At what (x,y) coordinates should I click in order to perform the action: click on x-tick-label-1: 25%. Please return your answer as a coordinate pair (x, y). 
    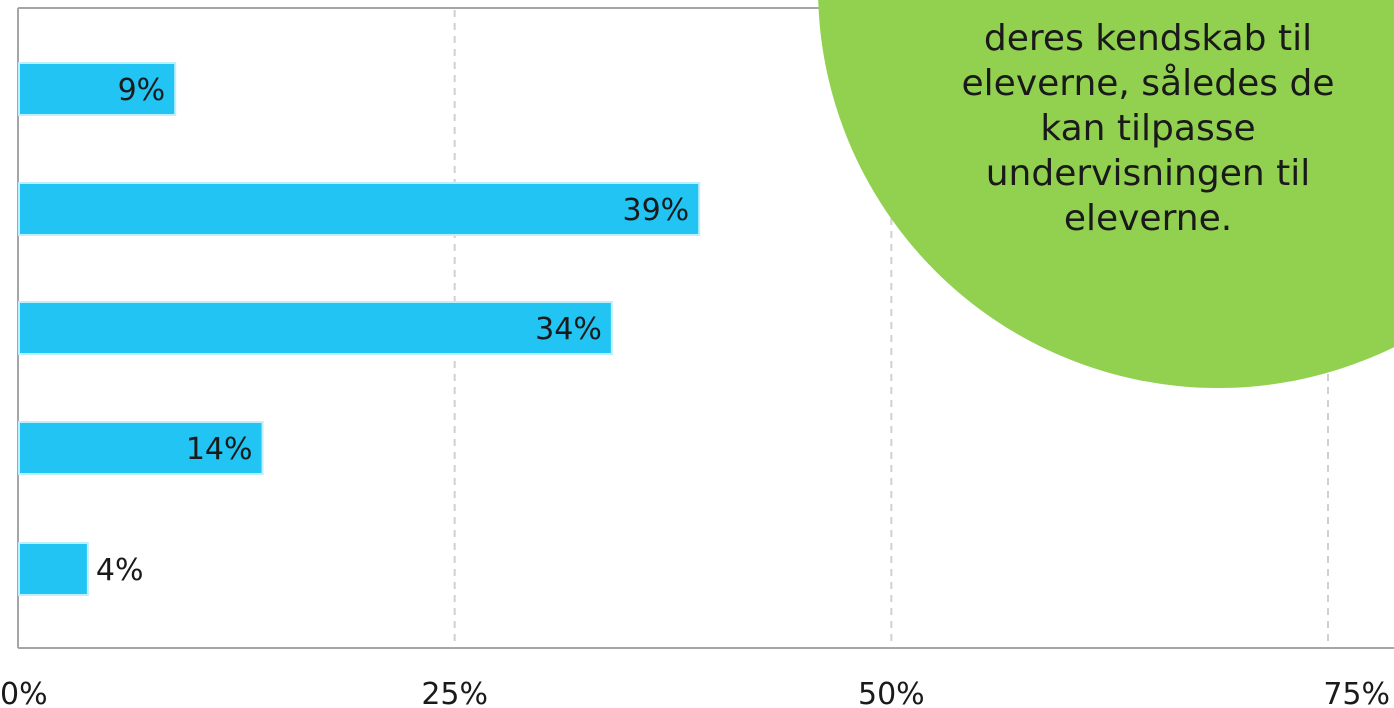
    Looking at the image, I should click on (454, 692).